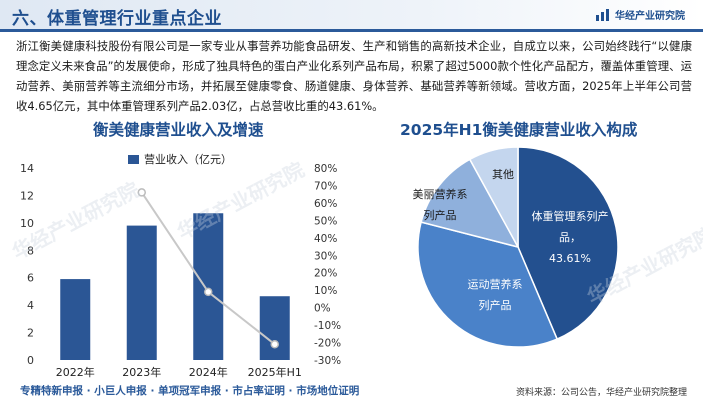  Describe the element at coordinates (27, 195) in the screenshot. I see `y-tick-label: 12` at that location.